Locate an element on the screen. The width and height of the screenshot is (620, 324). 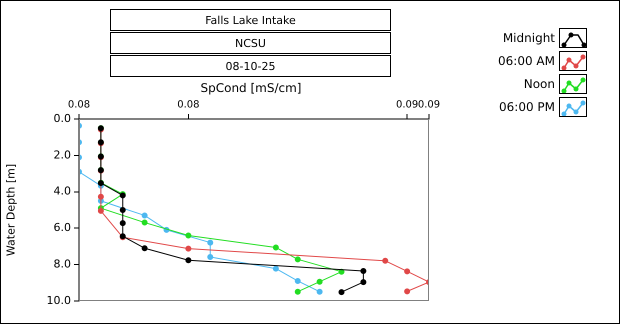
y-tick-label: 10.0 is located at coordinates (58, 300).